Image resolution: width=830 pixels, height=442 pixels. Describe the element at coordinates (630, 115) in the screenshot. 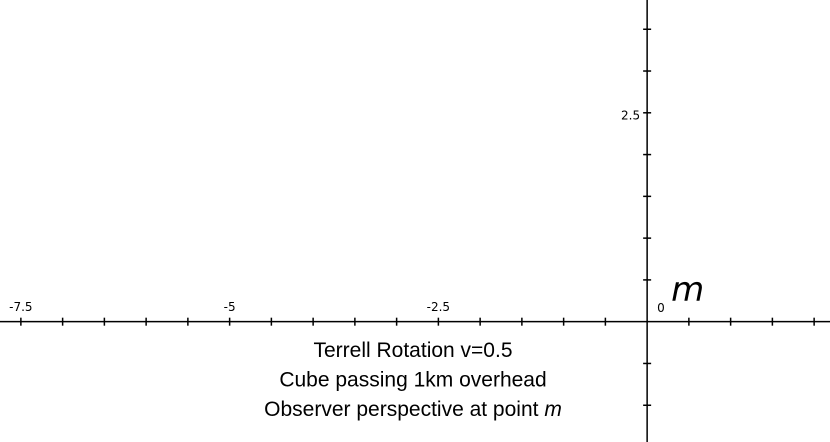

I see `y-tick-label: 2.5` at that location.